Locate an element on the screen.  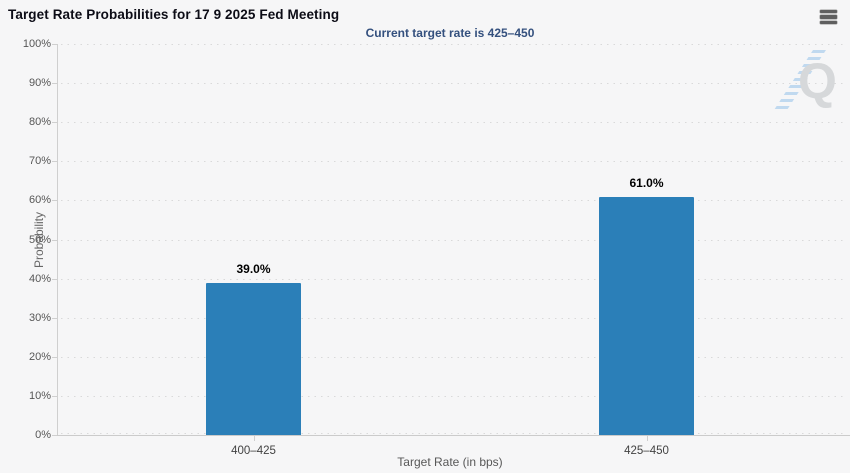
y-axis-line is located at coordinates (57, 239).